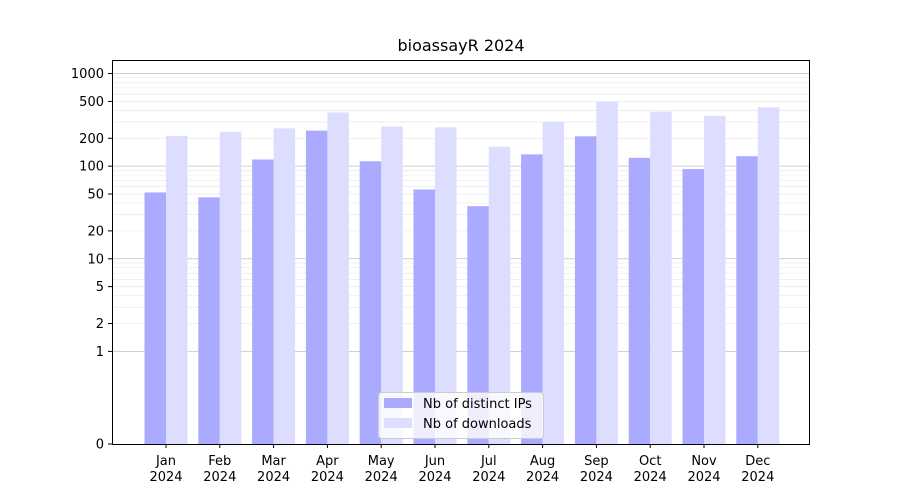 This screenshot has width=900, height=500. I want to click on x-tick-label: Apr 2024, so click(327, 469).